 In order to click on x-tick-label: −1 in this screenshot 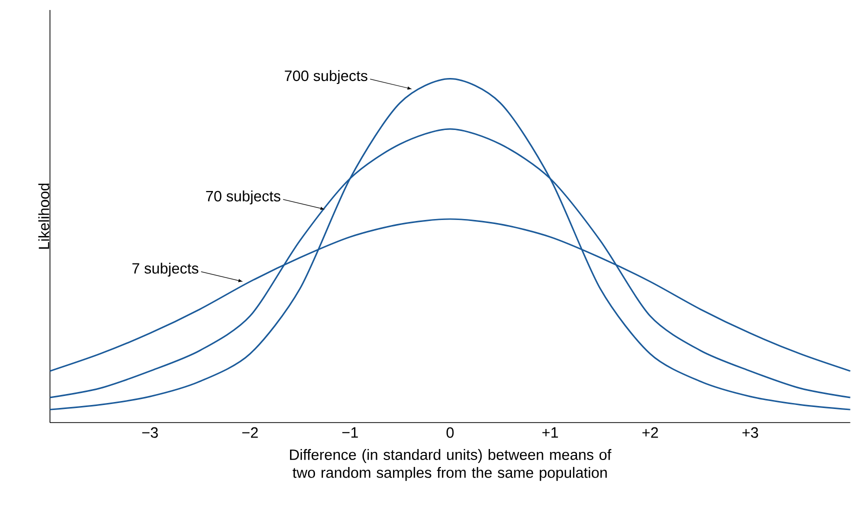, I will do `click(350, 433)`.